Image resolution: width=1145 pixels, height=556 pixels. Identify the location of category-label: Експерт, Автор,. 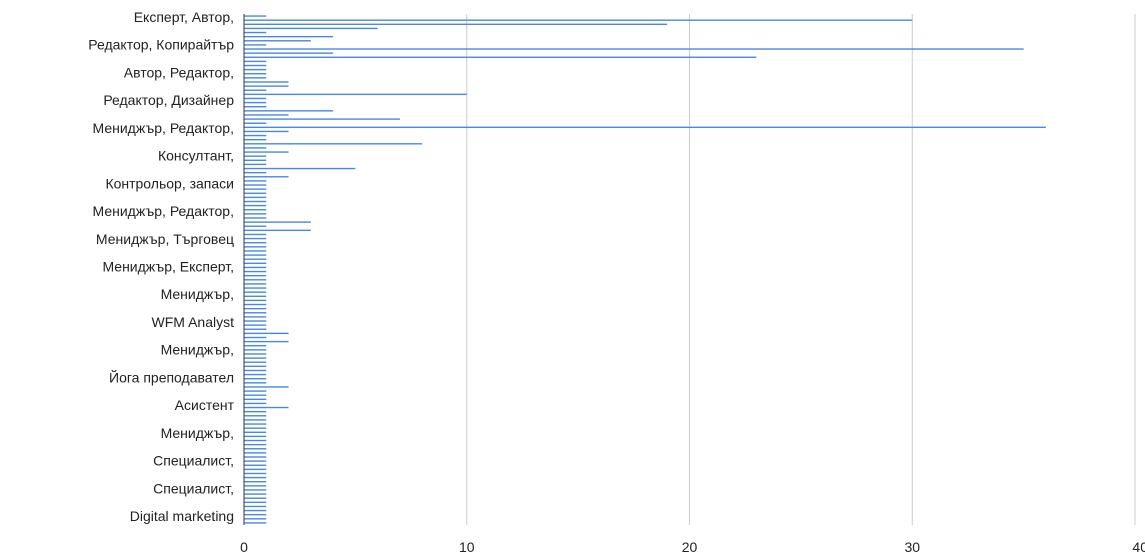
(184, 17).